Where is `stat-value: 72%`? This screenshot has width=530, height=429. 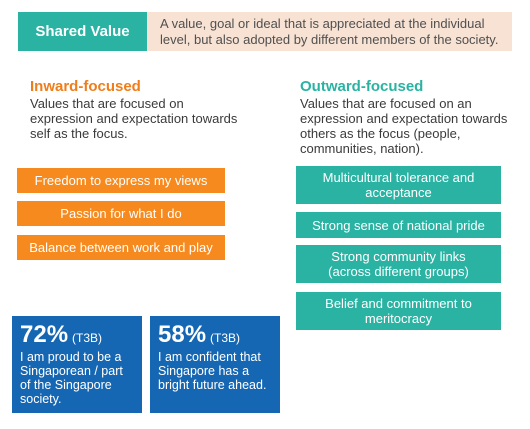 stat-value: 72% is located at coordinates (44, 334).